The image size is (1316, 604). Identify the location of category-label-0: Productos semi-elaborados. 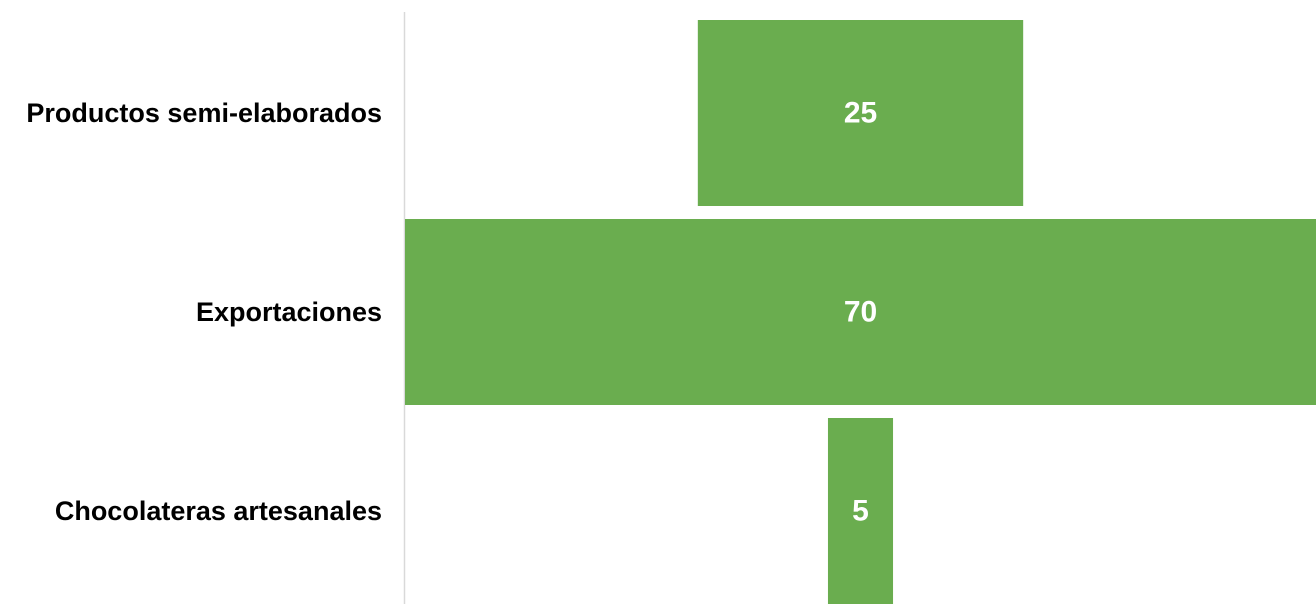
(204, 113).